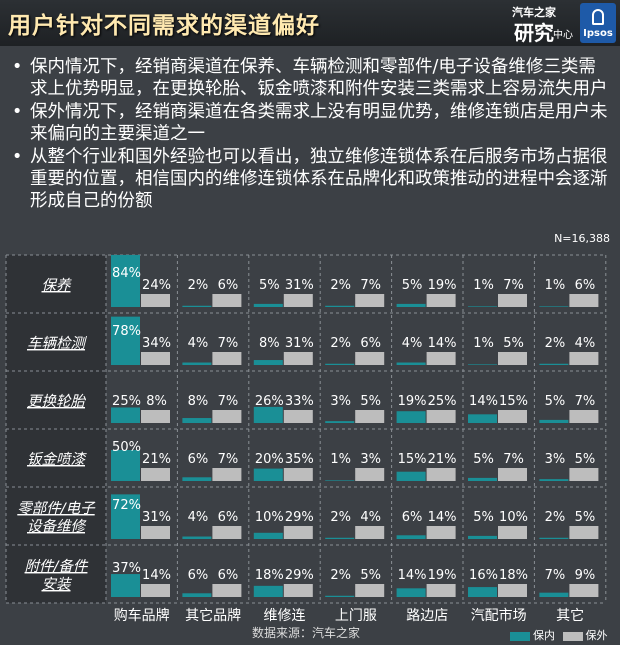 This screenshot has width=620, height=645. What do you see at coordinates (126, 331) in the screenshot?
I see `value-label-in-warranty: 78%` at bounding box center [126, 331].